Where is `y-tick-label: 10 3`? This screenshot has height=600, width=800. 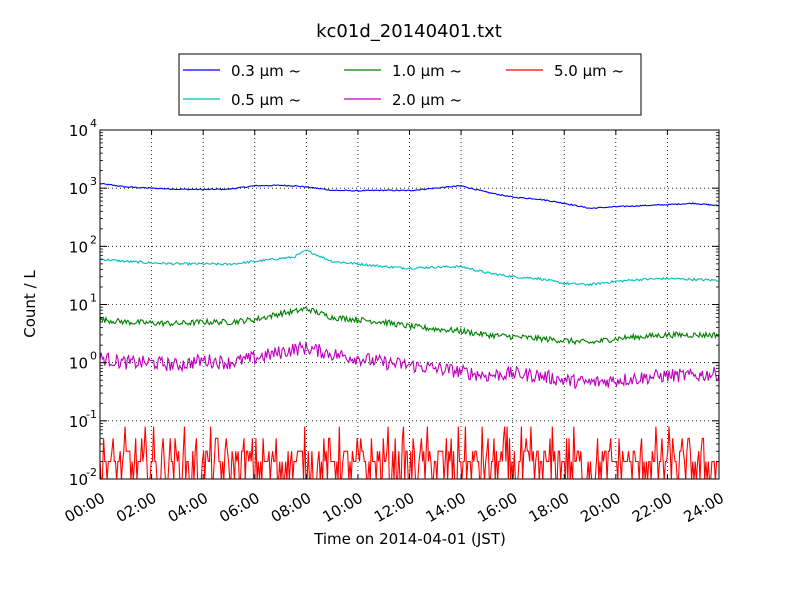
y-tick-label: 10 3 is located at coordinates (83, 186).